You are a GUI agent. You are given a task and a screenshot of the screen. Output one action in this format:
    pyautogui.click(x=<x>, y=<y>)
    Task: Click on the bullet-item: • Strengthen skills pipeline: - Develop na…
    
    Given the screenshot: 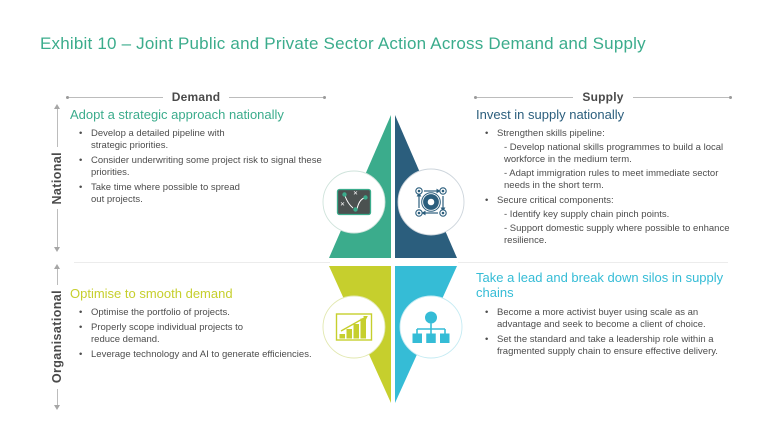 What is the action you would take?
    pyautogui.click(x=614, y=160)
    